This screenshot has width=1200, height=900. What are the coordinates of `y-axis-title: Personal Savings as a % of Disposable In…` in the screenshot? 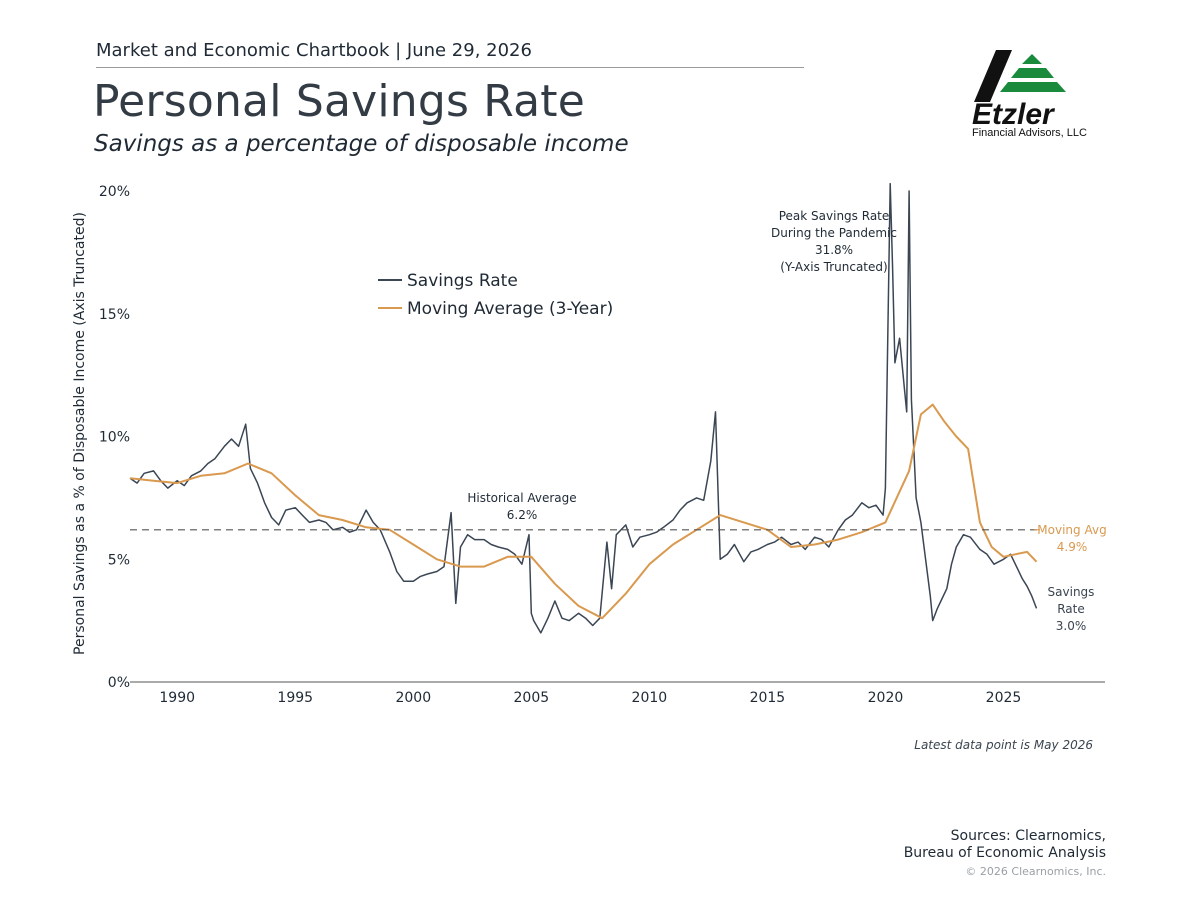 It's located at (80, 433).